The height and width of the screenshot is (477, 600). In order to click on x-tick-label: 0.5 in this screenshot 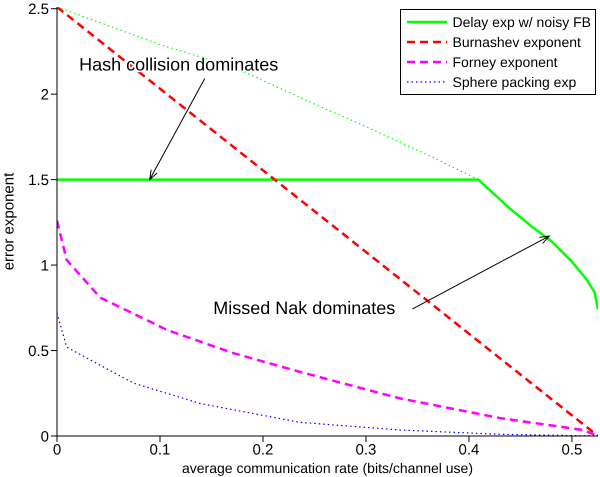, I will do `click(572, 450)`.